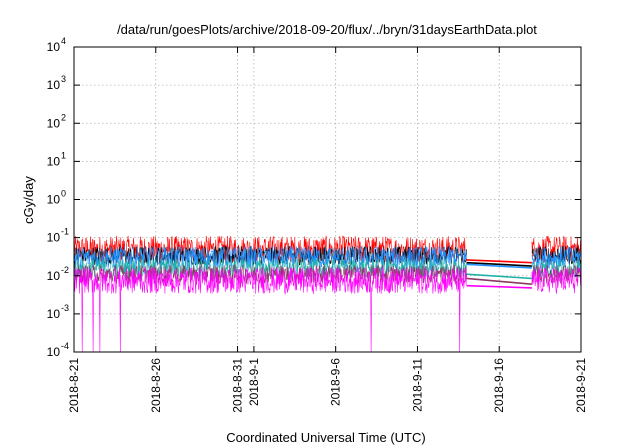 The width and height of the screenshot is (640, 448). Describe the element at coordinates (74, 385) in the screenshot. I see `x-tick-label: 2018-8-21` at that location.